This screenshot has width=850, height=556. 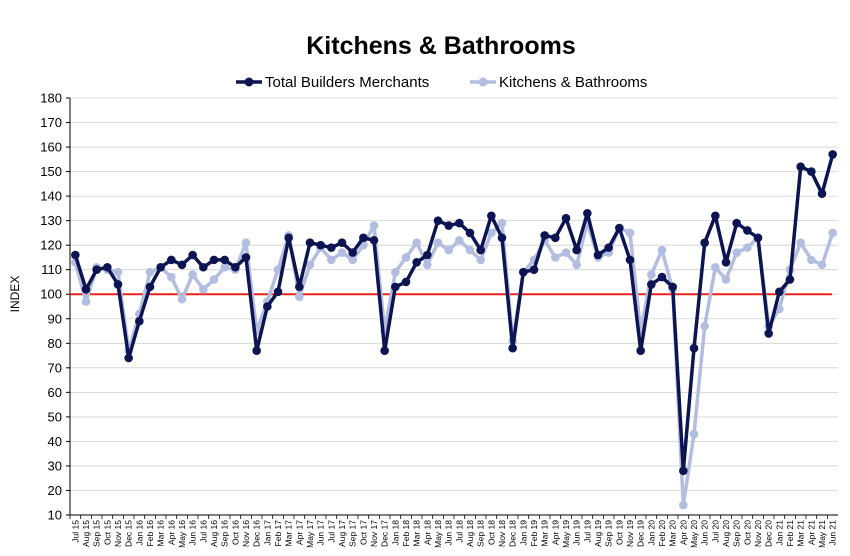 What do you see at coordinates (545, 533) in the screenshot?
I see `x-tick-label: Mar 19` at bounding box center [545, 533].